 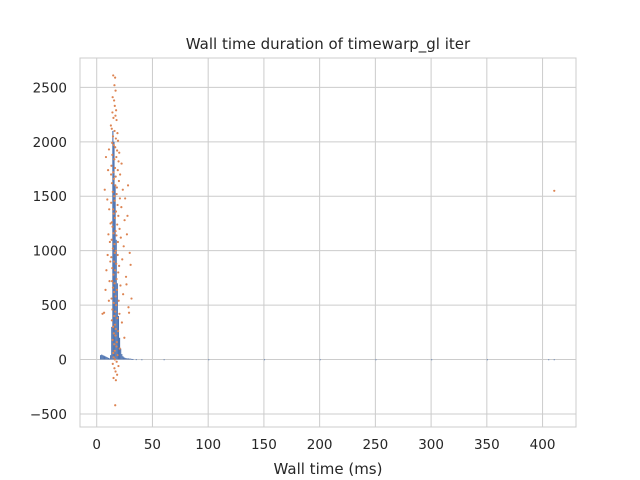 What do you see at coordinates (50, 252) in the screenshot?
I see `y-tick-label: 1000` at bounding box center [50, 252].